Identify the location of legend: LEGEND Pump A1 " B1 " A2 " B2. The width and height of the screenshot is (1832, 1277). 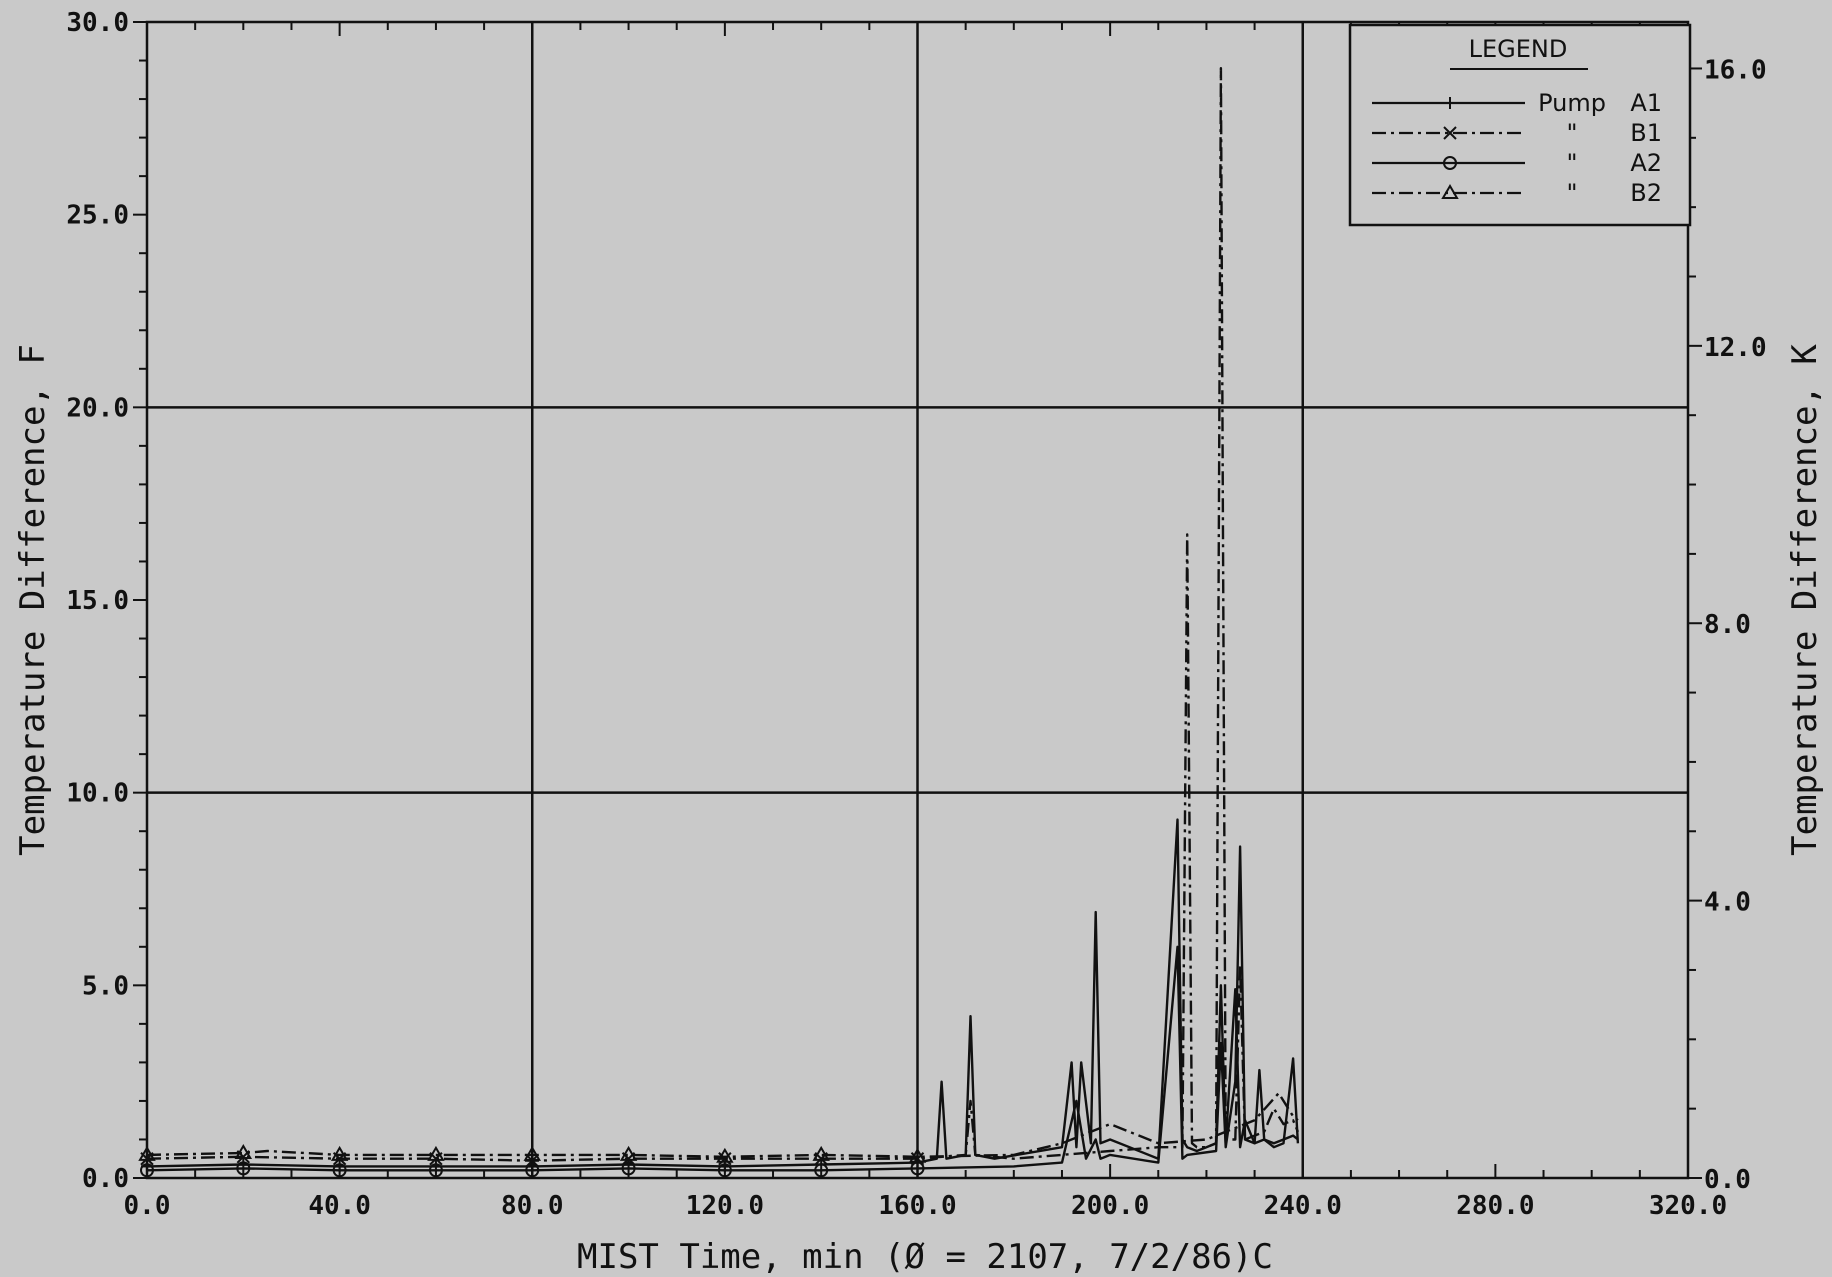
(1520, 125).